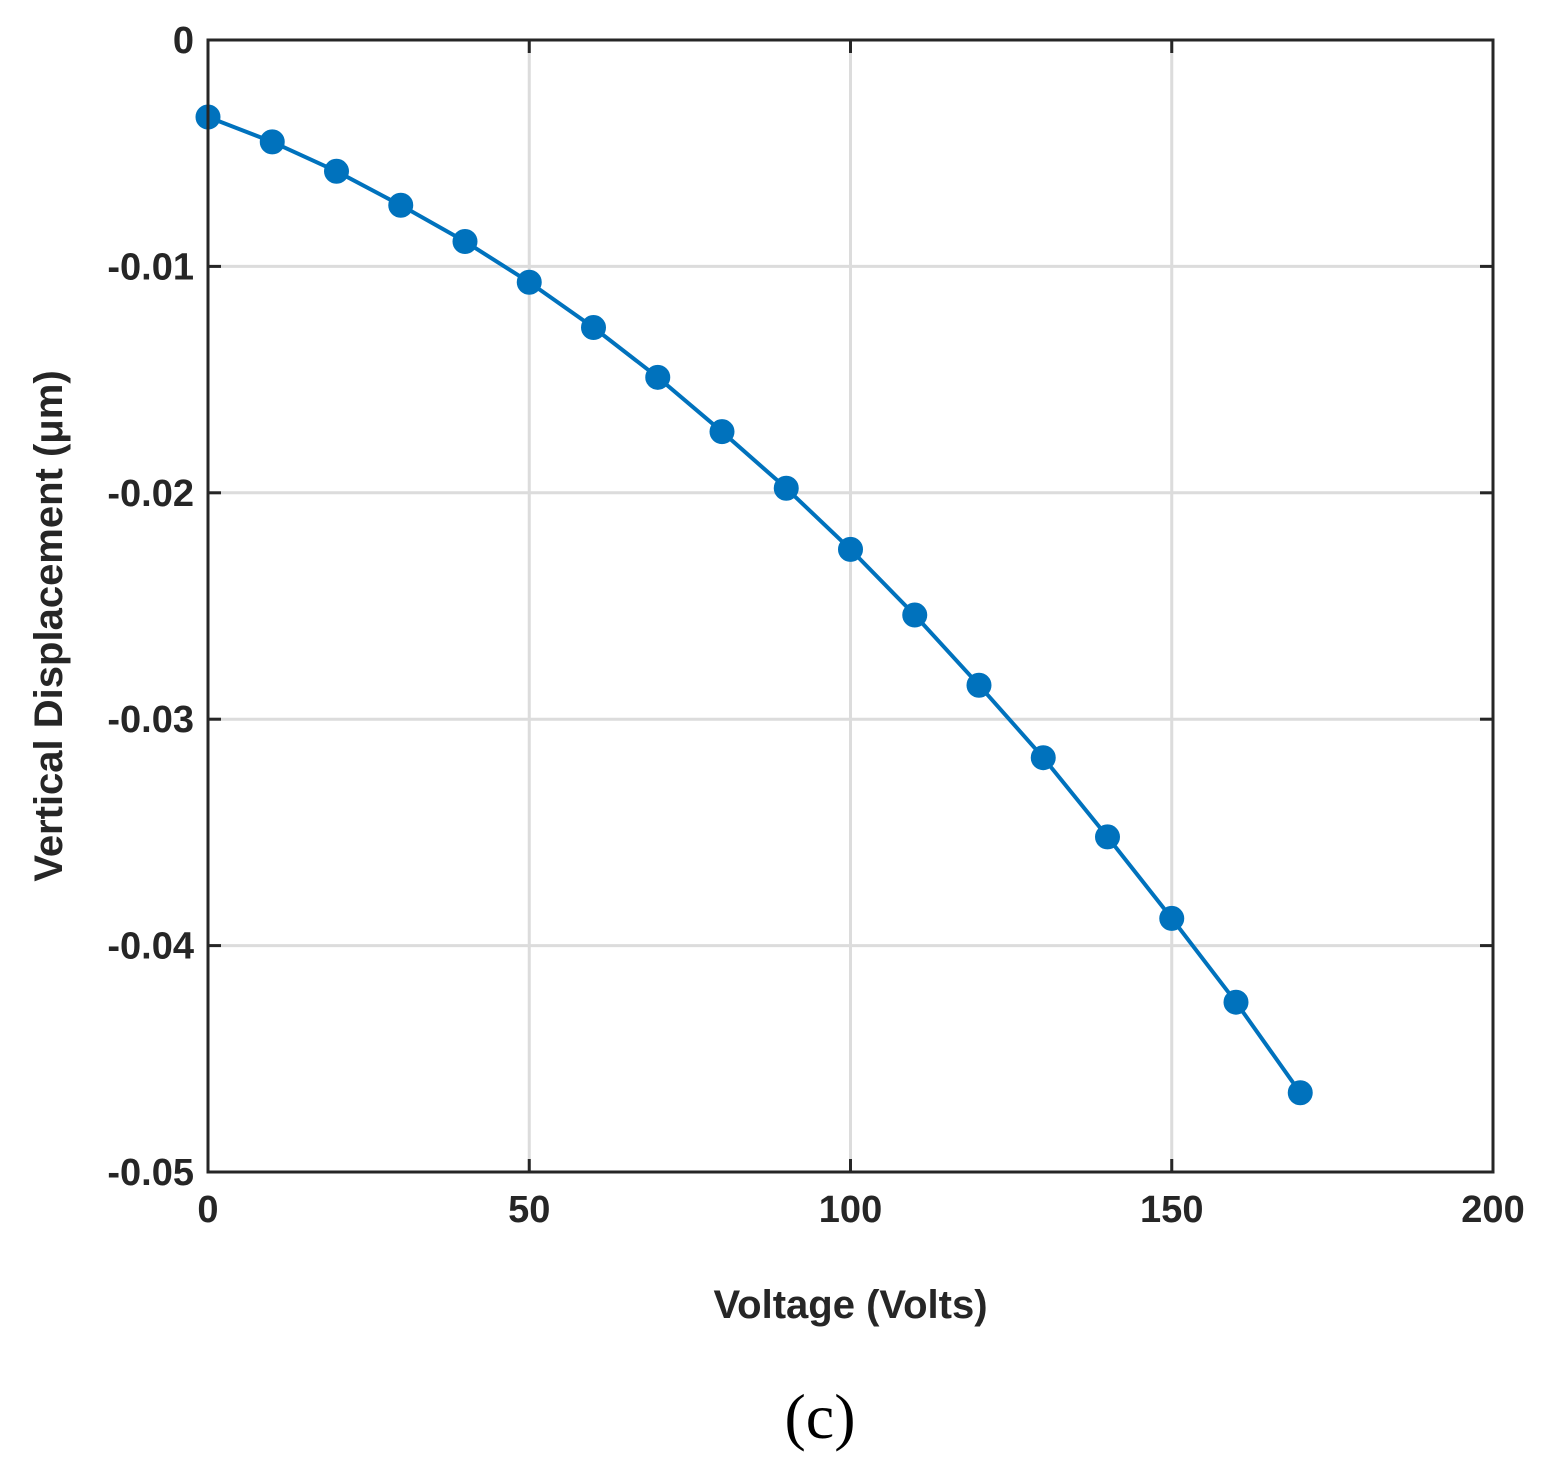 This screenshot has height=1479, width=1552. Describe the element at coordinates (1492, 1210) in the screenshot. I see `x-tick-label: 200` at that location.